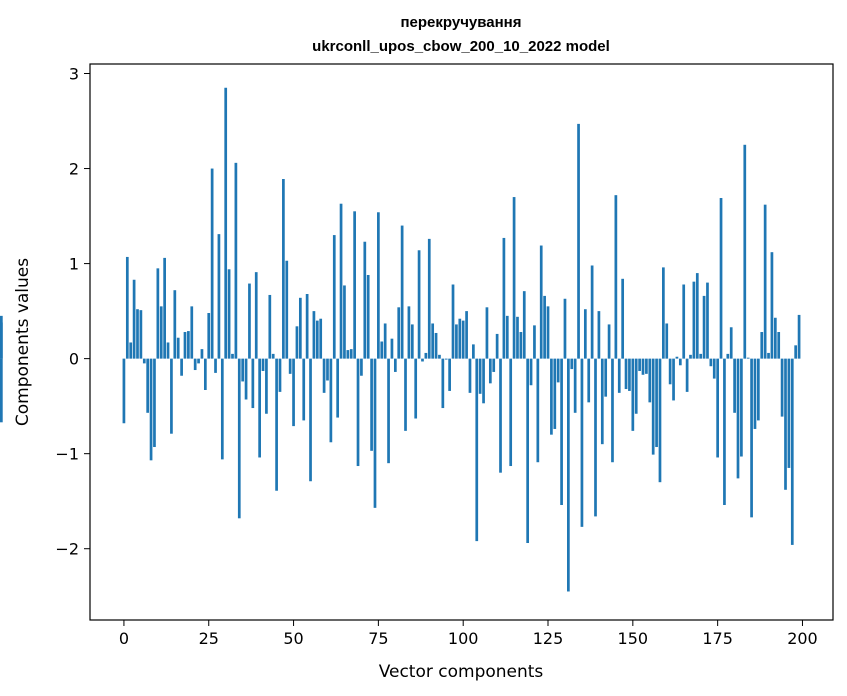  I want to click on x-axis: 0 25 50 75 100 125 150 175 200, so click(468, 634).